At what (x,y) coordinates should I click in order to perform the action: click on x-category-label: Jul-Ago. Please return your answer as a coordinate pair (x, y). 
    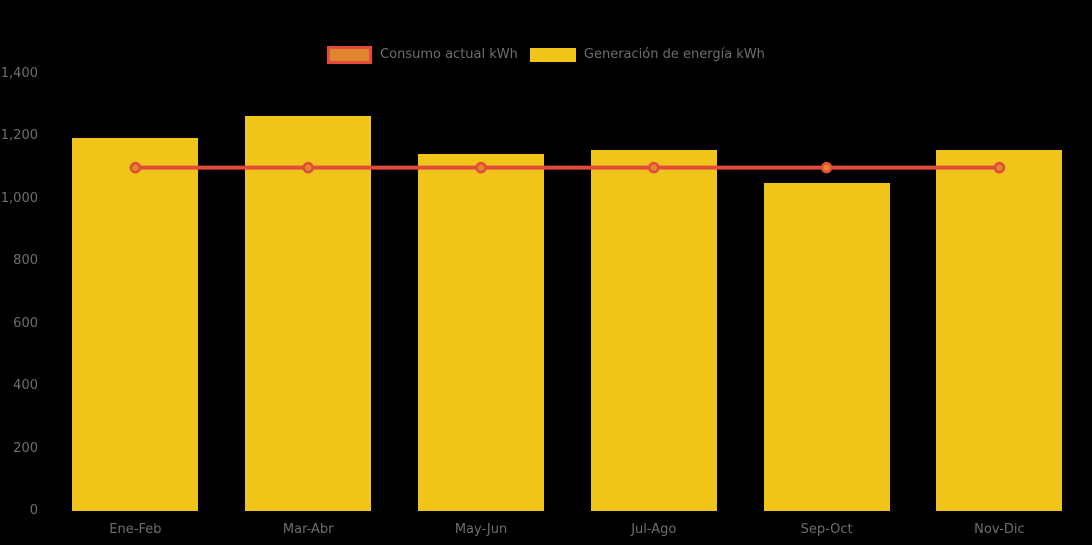
    Looking at the image, I should click on (654, 529).